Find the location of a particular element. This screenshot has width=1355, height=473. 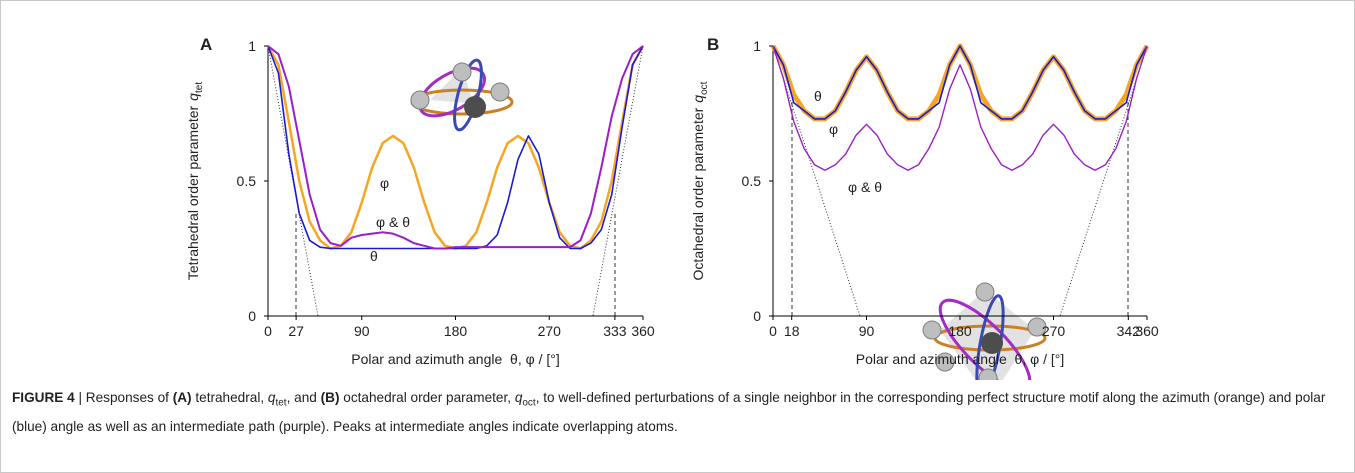

molecule-icon-b is located at coordinates (984, 331).